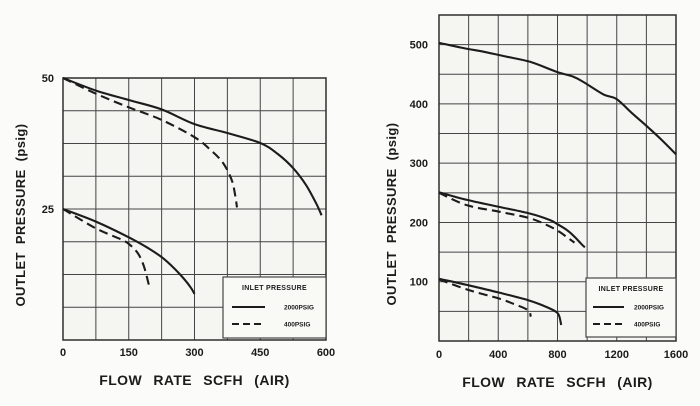 This screenshot has height=406, width=700. What do you see at coordinates (299, 308) in the screenshot?
I see `left-chart-legend-entry-label: 2000PSIG` at bounding box center [299, 308].